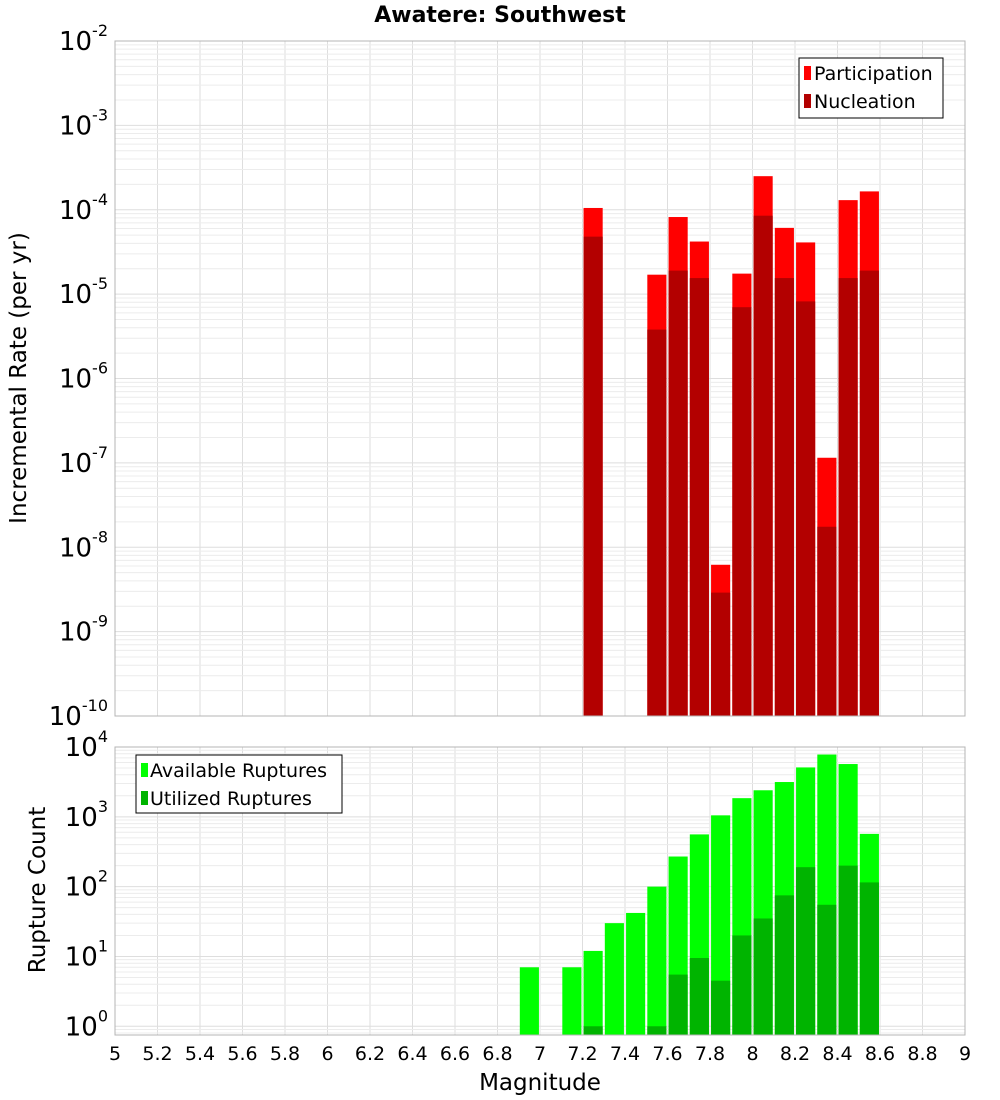  What do you see at coordinates (19, 378) in the screenshot?
I see `rate-y-axis-title: Incremental Rate (per yr)` at bounding box center [19, 378].